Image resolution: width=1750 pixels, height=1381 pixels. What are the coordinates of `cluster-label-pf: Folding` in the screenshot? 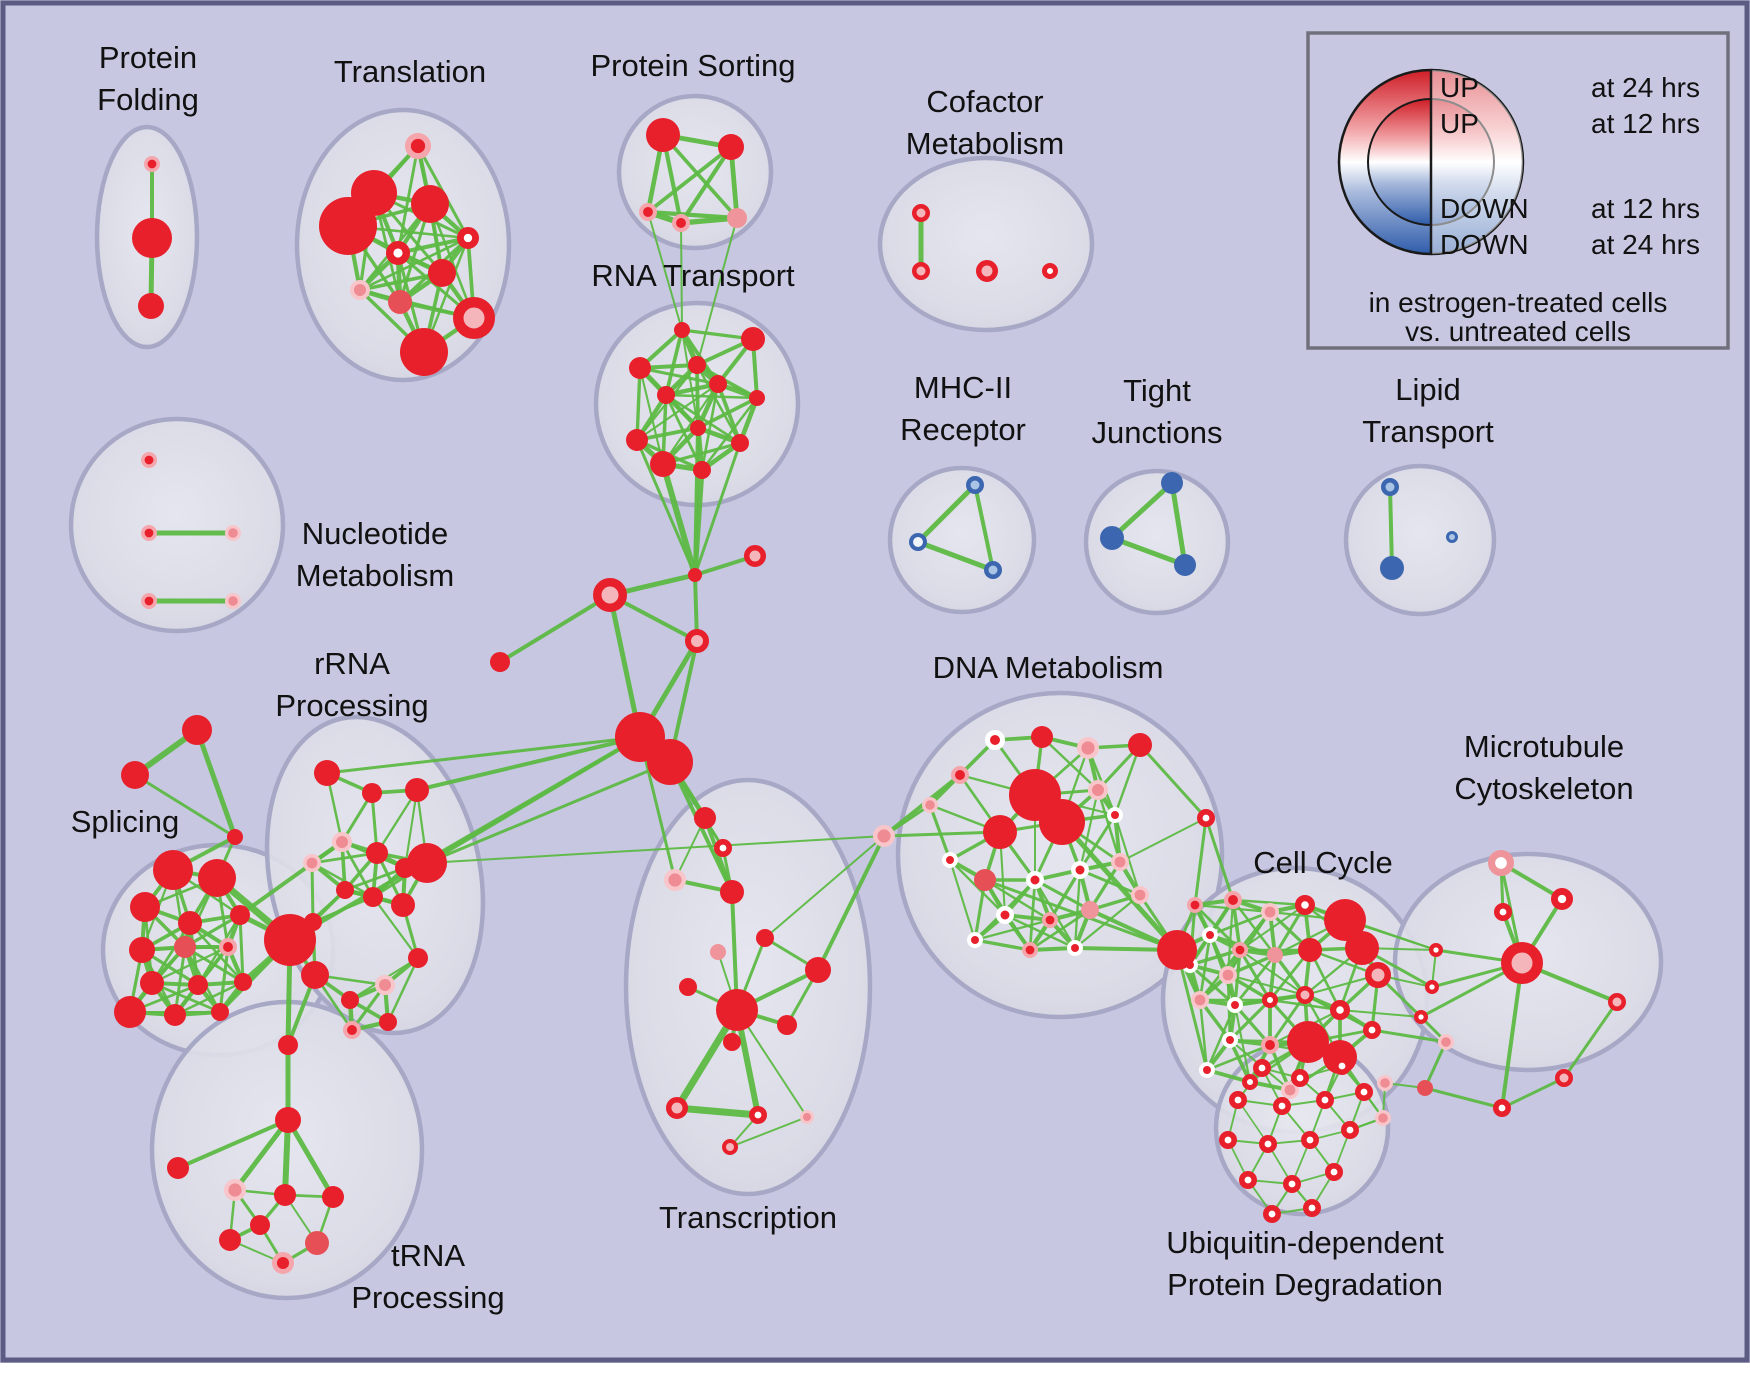 It's located at (148, 99).